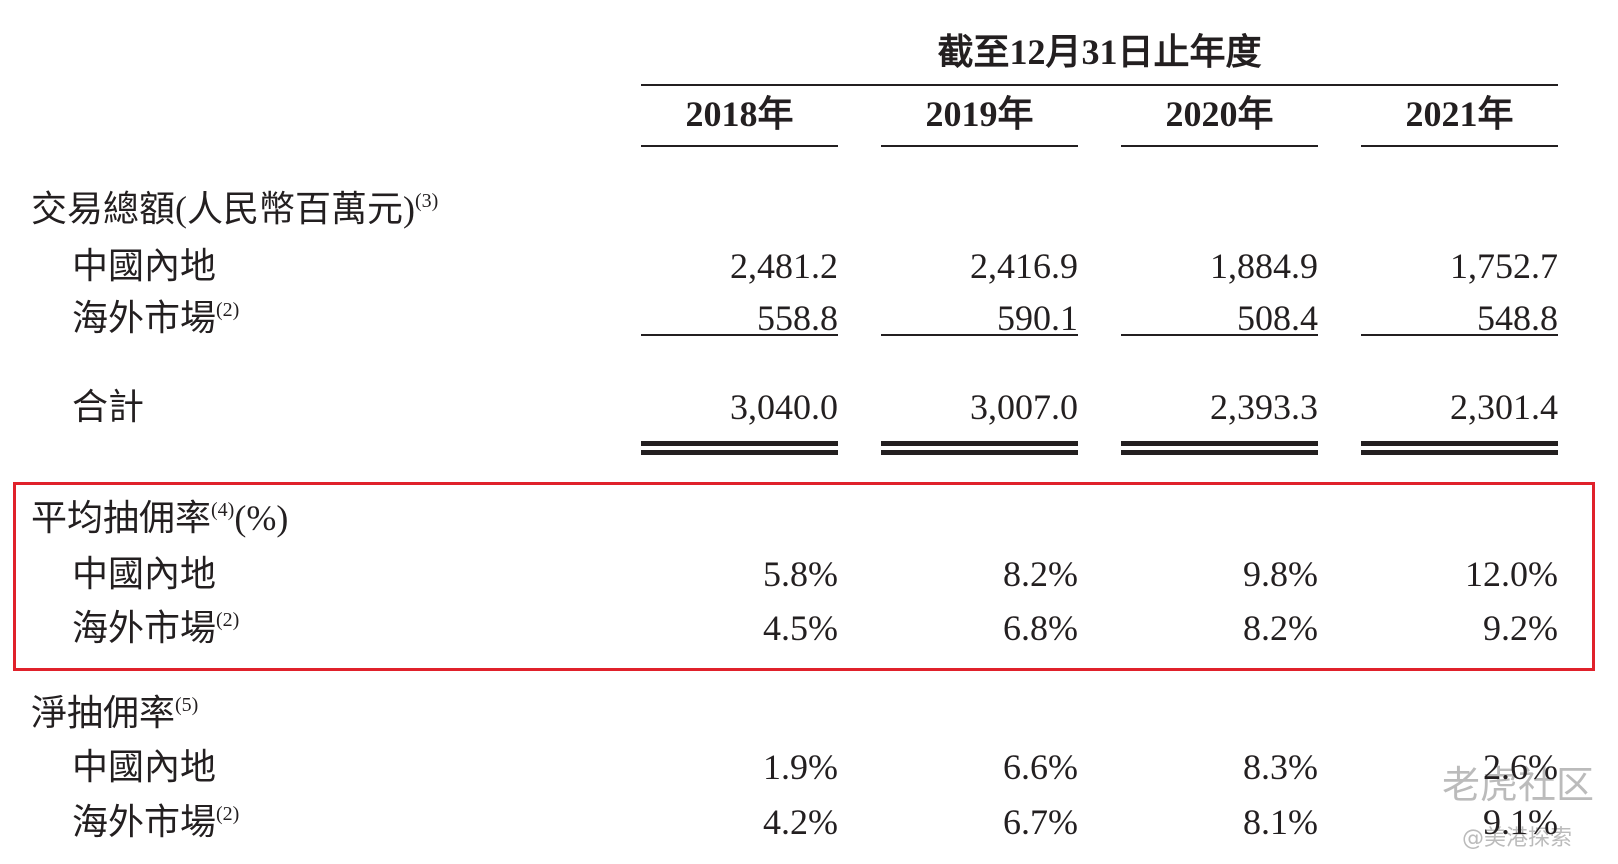 Image resolution: width=1618 pixels, height=864 pixels. What do you see at coordinates (1520, 767) in the screenshot?
I see `cell-value: 2.6%` at bounding box center [1520, 767].